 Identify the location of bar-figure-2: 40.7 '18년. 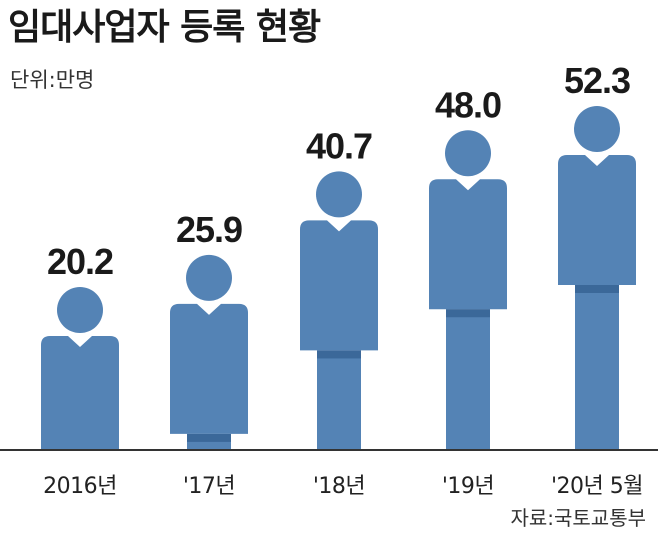
(339, 312).